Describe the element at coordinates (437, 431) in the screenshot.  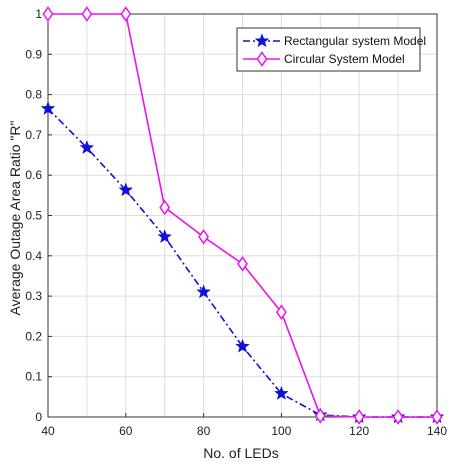
I see `x-tick-label: 140` at that location.